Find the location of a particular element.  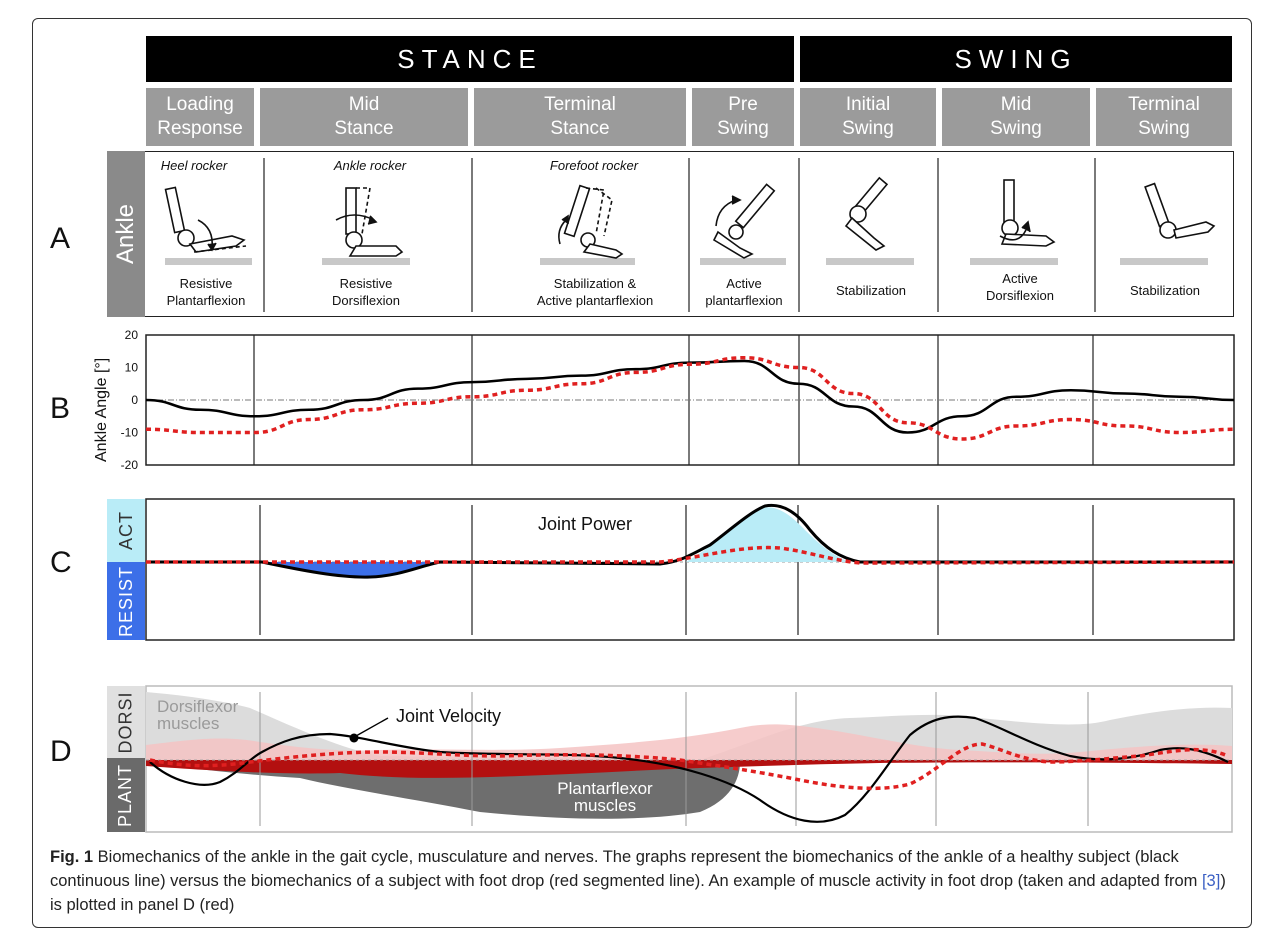

y-tick-label: 10 is located at coordinates (132, 368).